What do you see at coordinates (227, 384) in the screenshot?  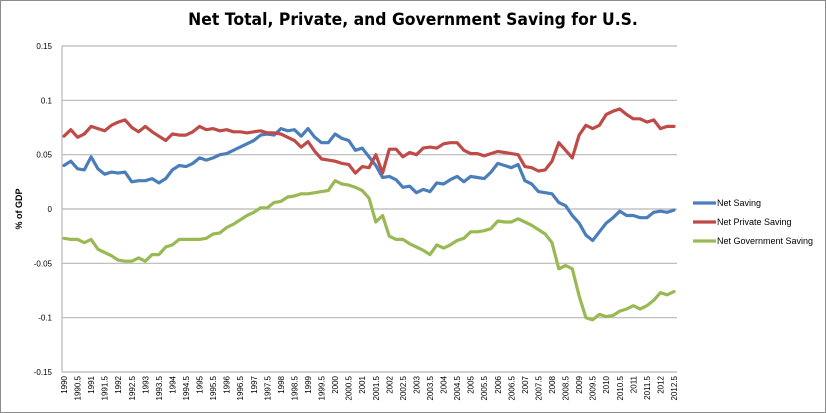 I see `x-tick-label: 1996` at bounding box center [227, 384].